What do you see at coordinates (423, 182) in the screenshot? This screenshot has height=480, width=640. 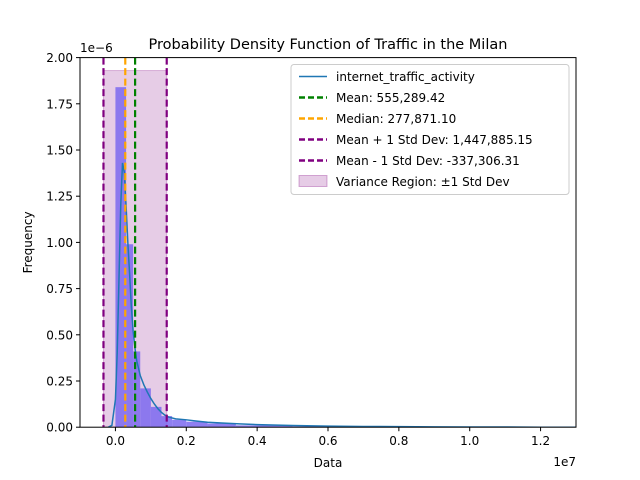 I see `legend-variance-region-label: Variance Region: ±1 Std Dev` at bounding box center [423, 182].